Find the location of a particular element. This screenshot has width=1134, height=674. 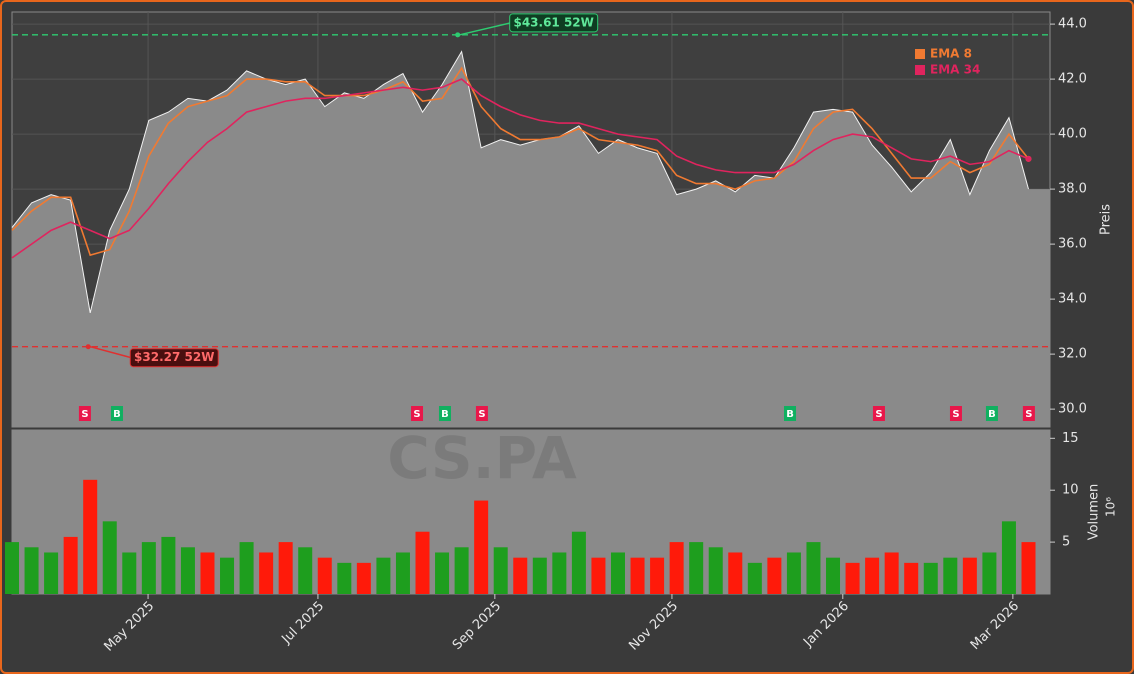

x-tick-label: Nov 2025 is located at coordinates (653, 626).